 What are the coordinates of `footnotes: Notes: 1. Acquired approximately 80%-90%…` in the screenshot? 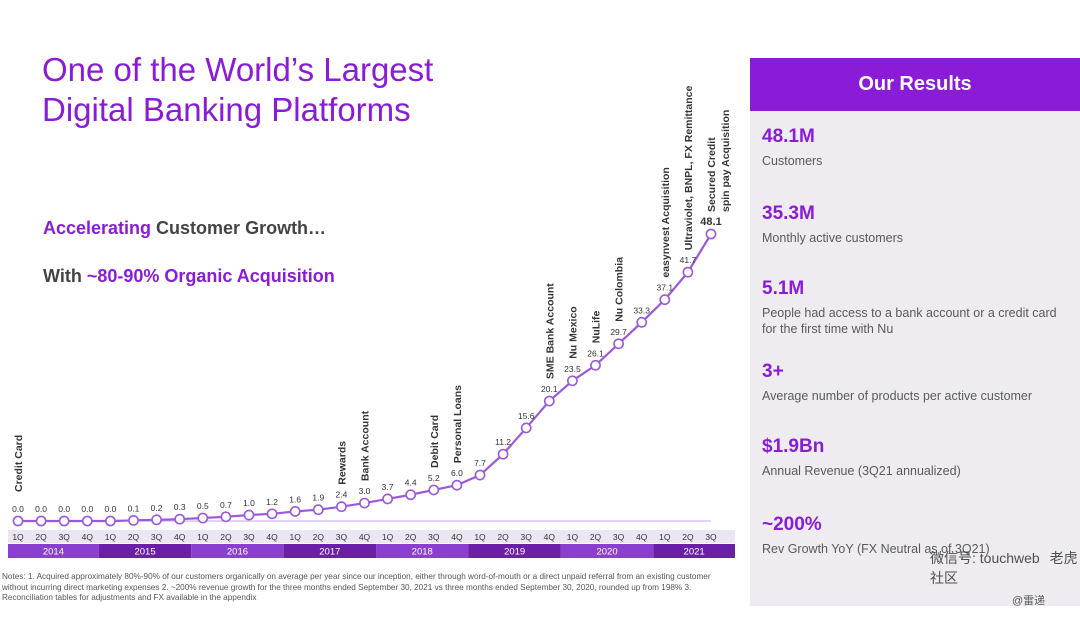 It's located at (356, 587).